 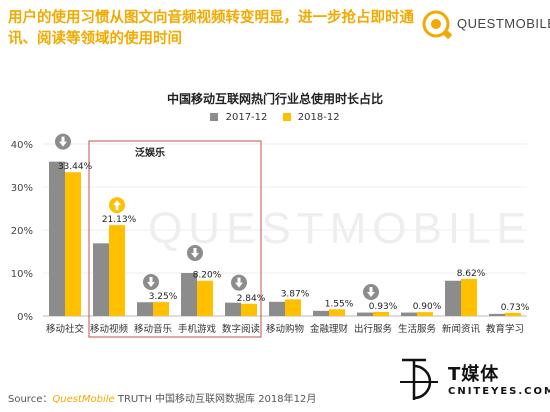 What do you see at coordinates (285, 329) in the screenshot?
I see `x-tick-label: 移动购物` at bounding box center [285, 329].